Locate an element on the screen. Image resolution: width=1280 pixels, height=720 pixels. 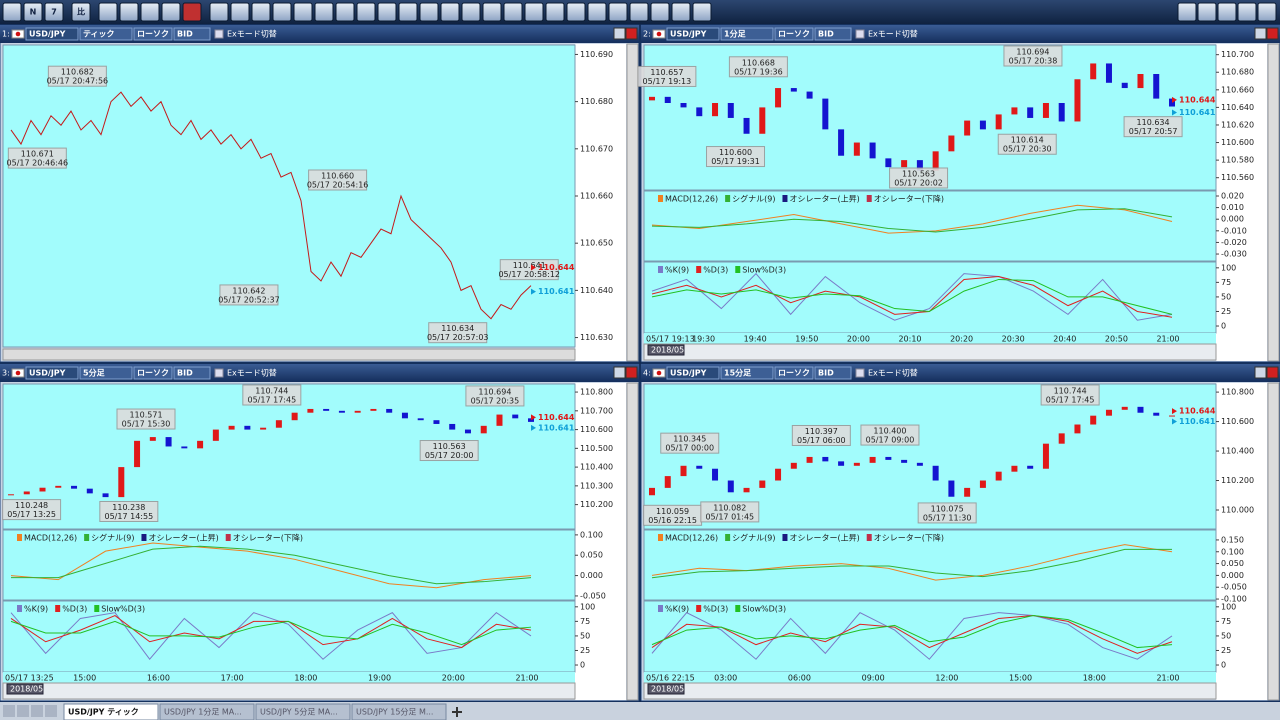
y-tick-label: 25 is located at coordinates (585, 650).